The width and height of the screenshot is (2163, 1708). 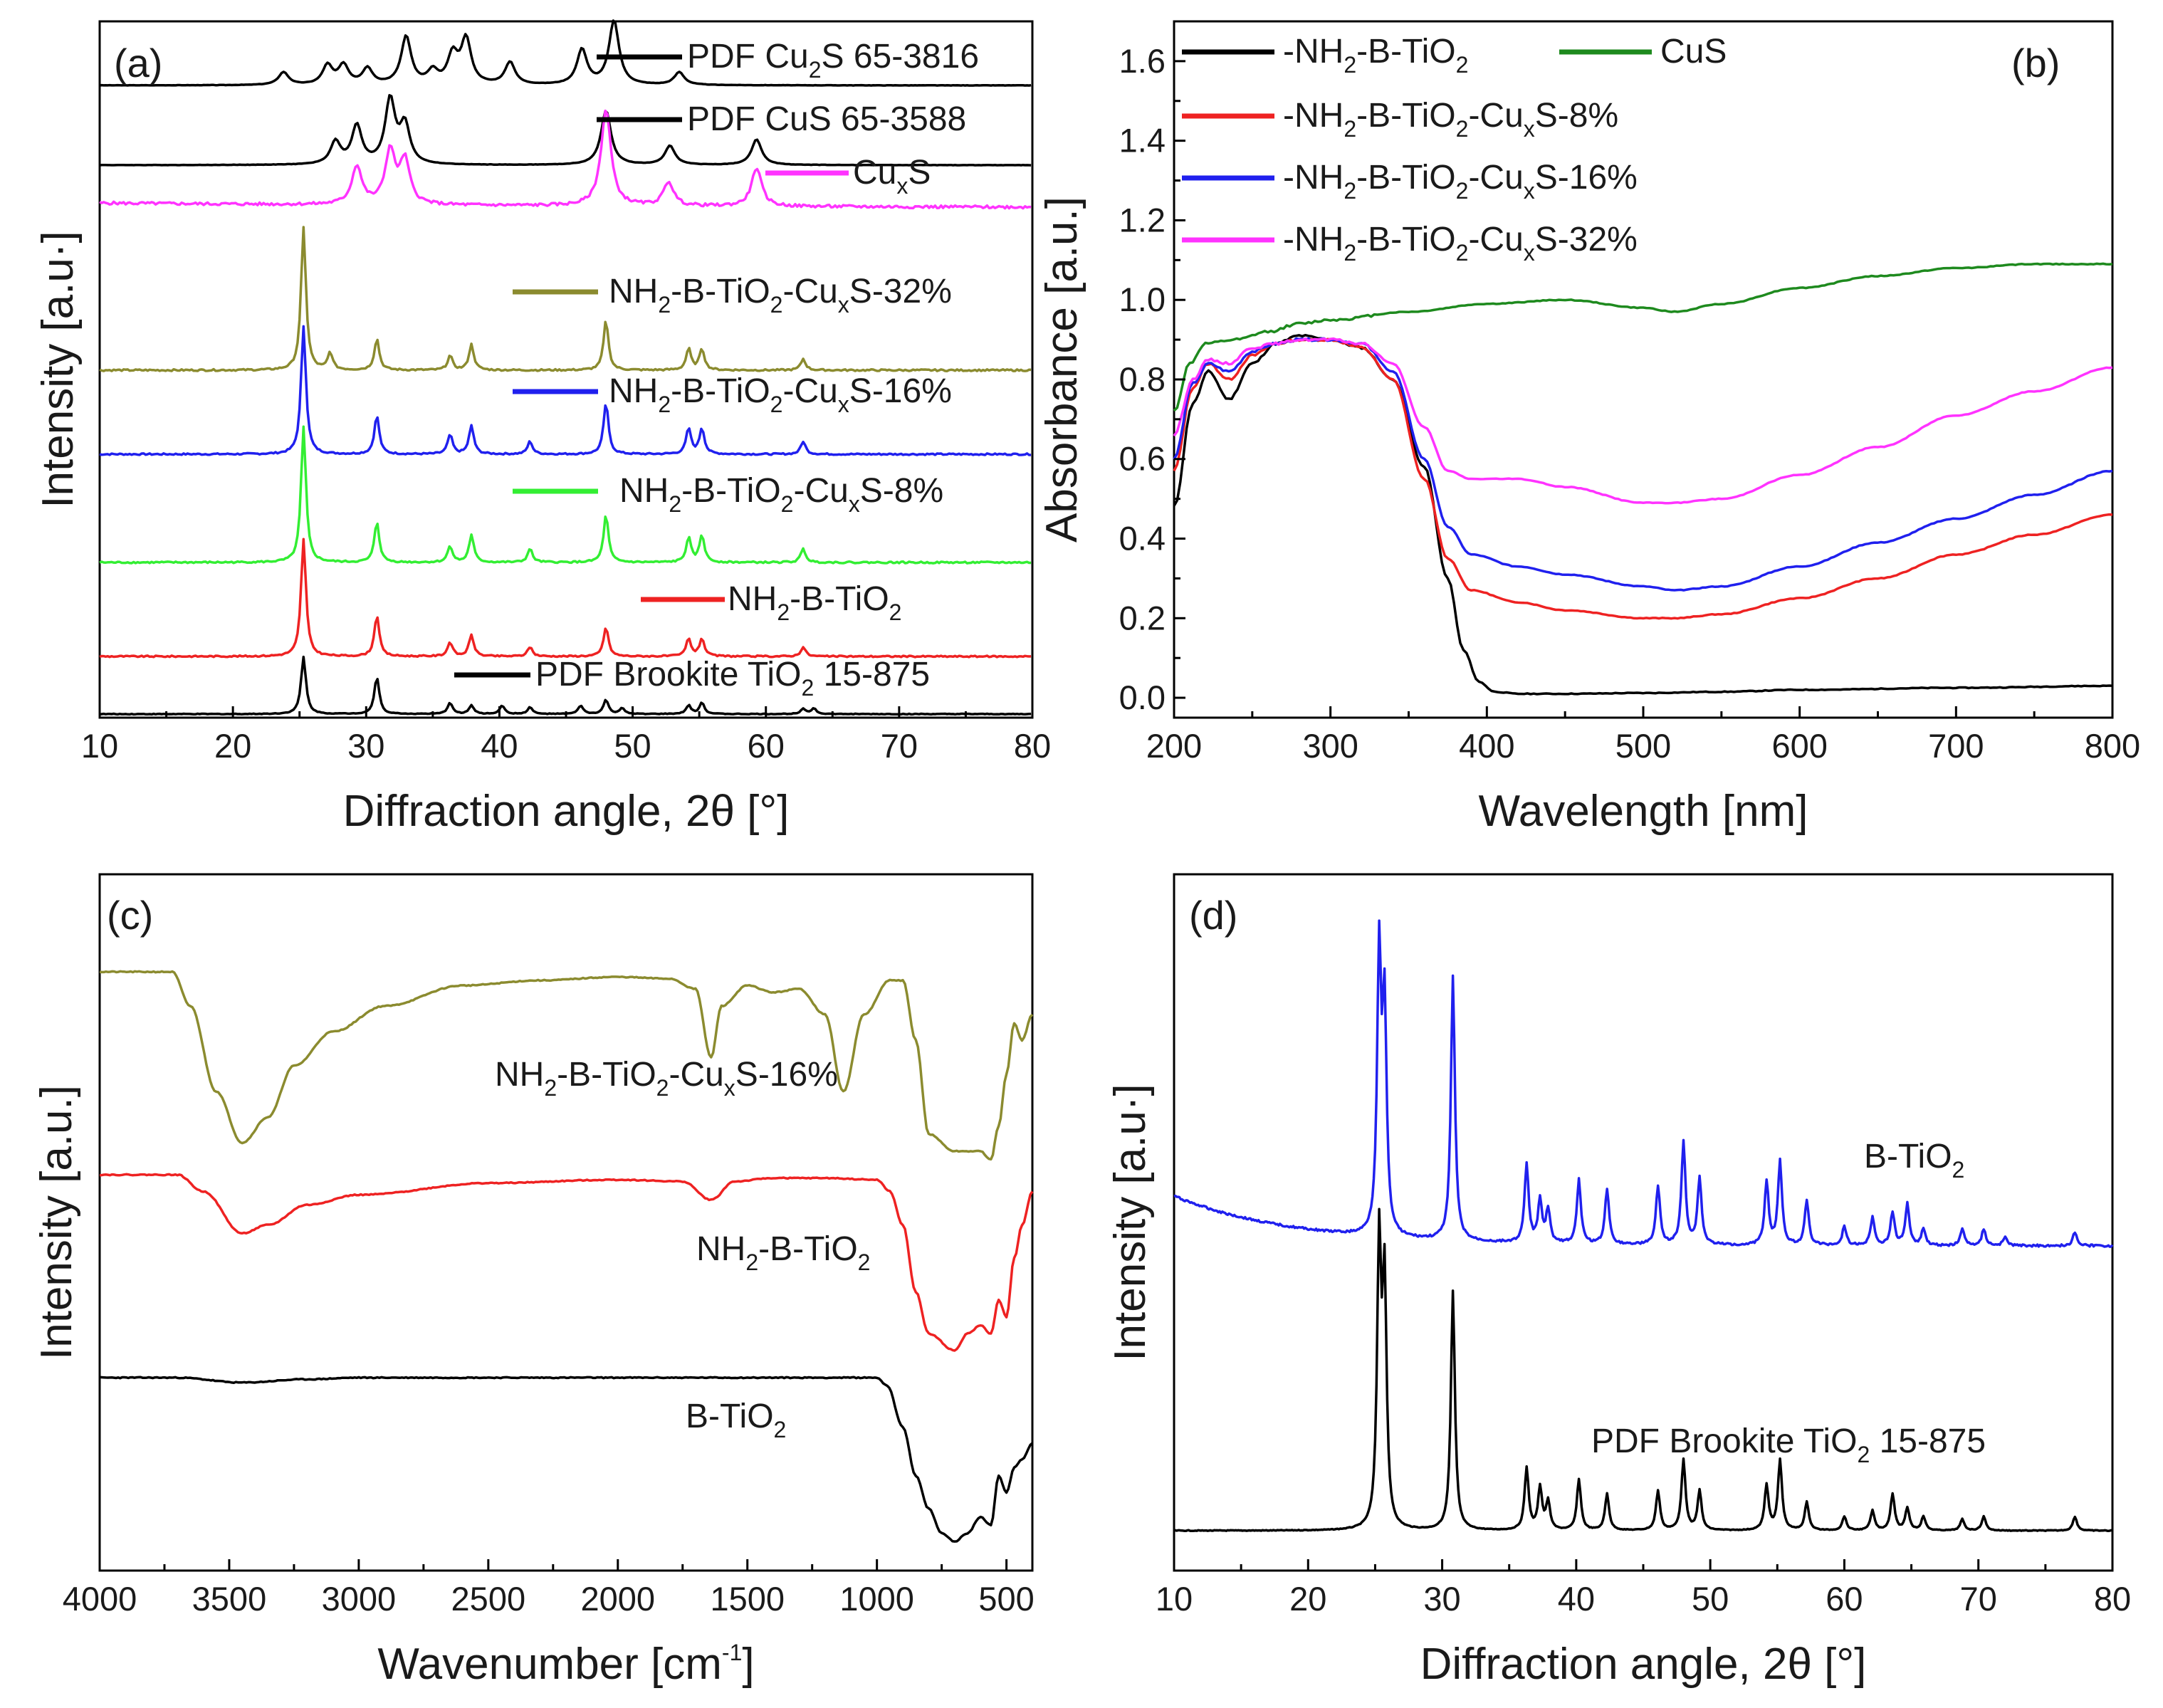 I want to click on label-part: PDF Cu, so click(x=748, y=56).